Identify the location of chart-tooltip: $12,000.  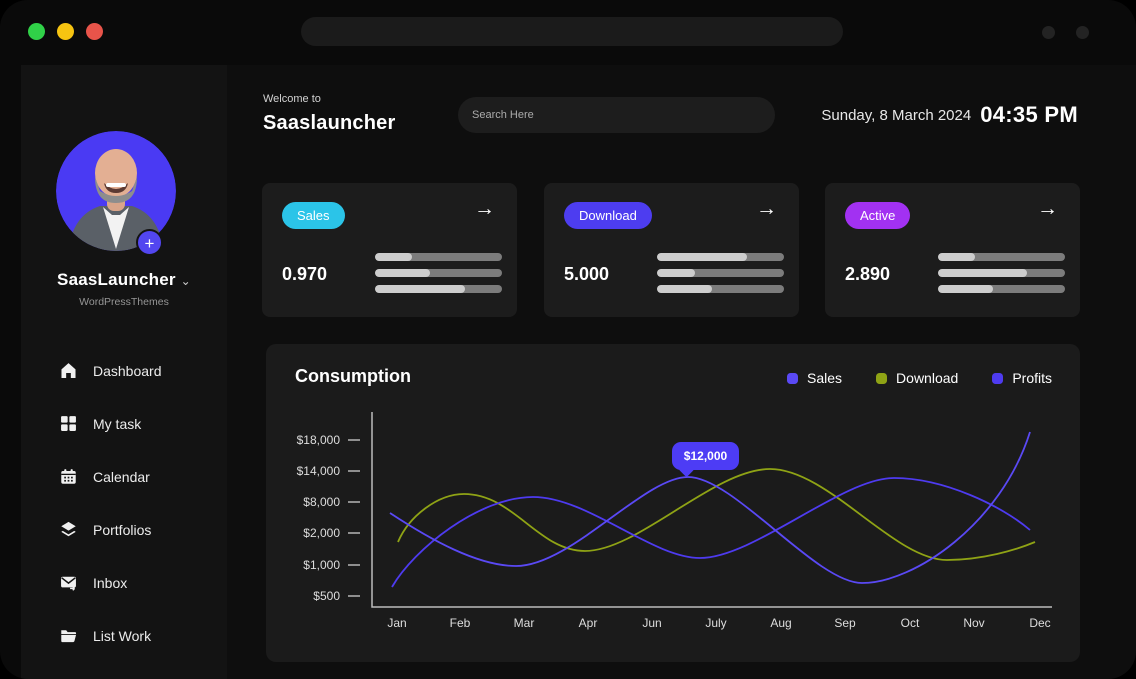
(705, 456).